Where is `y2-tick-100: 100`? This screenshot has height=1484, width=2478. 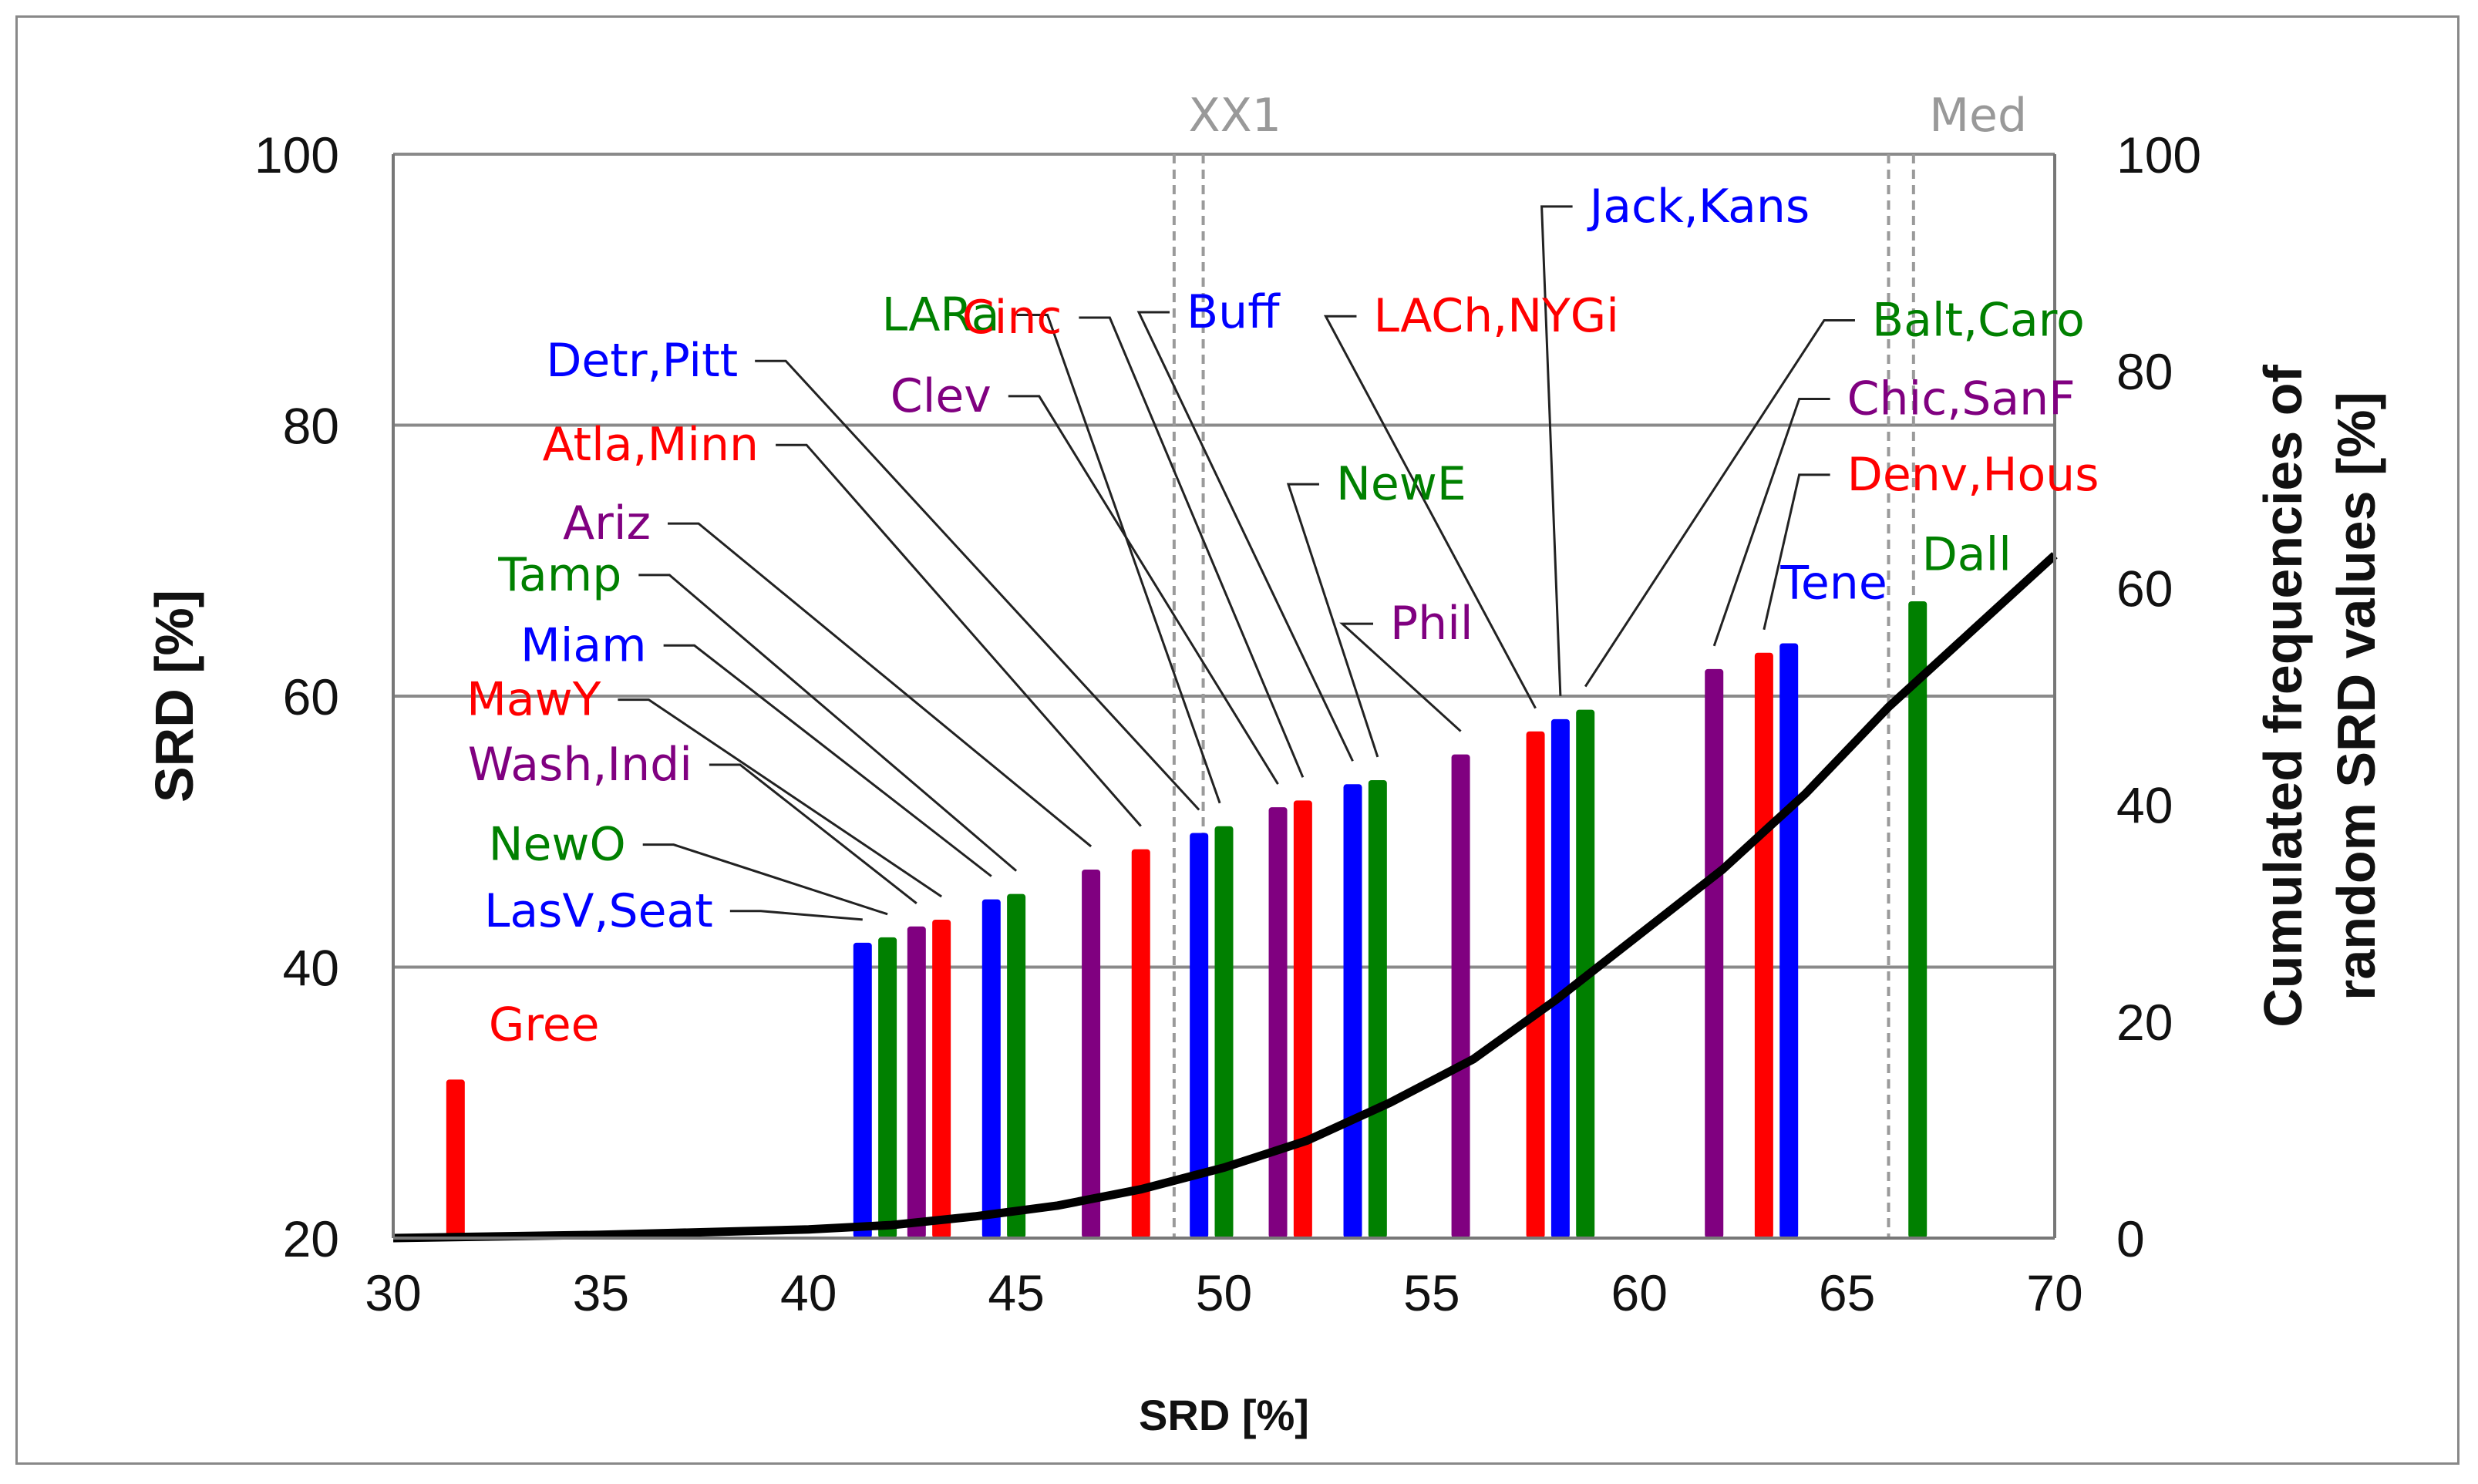 y2-tick-100: 100 is located at coordinates (2158, 154).